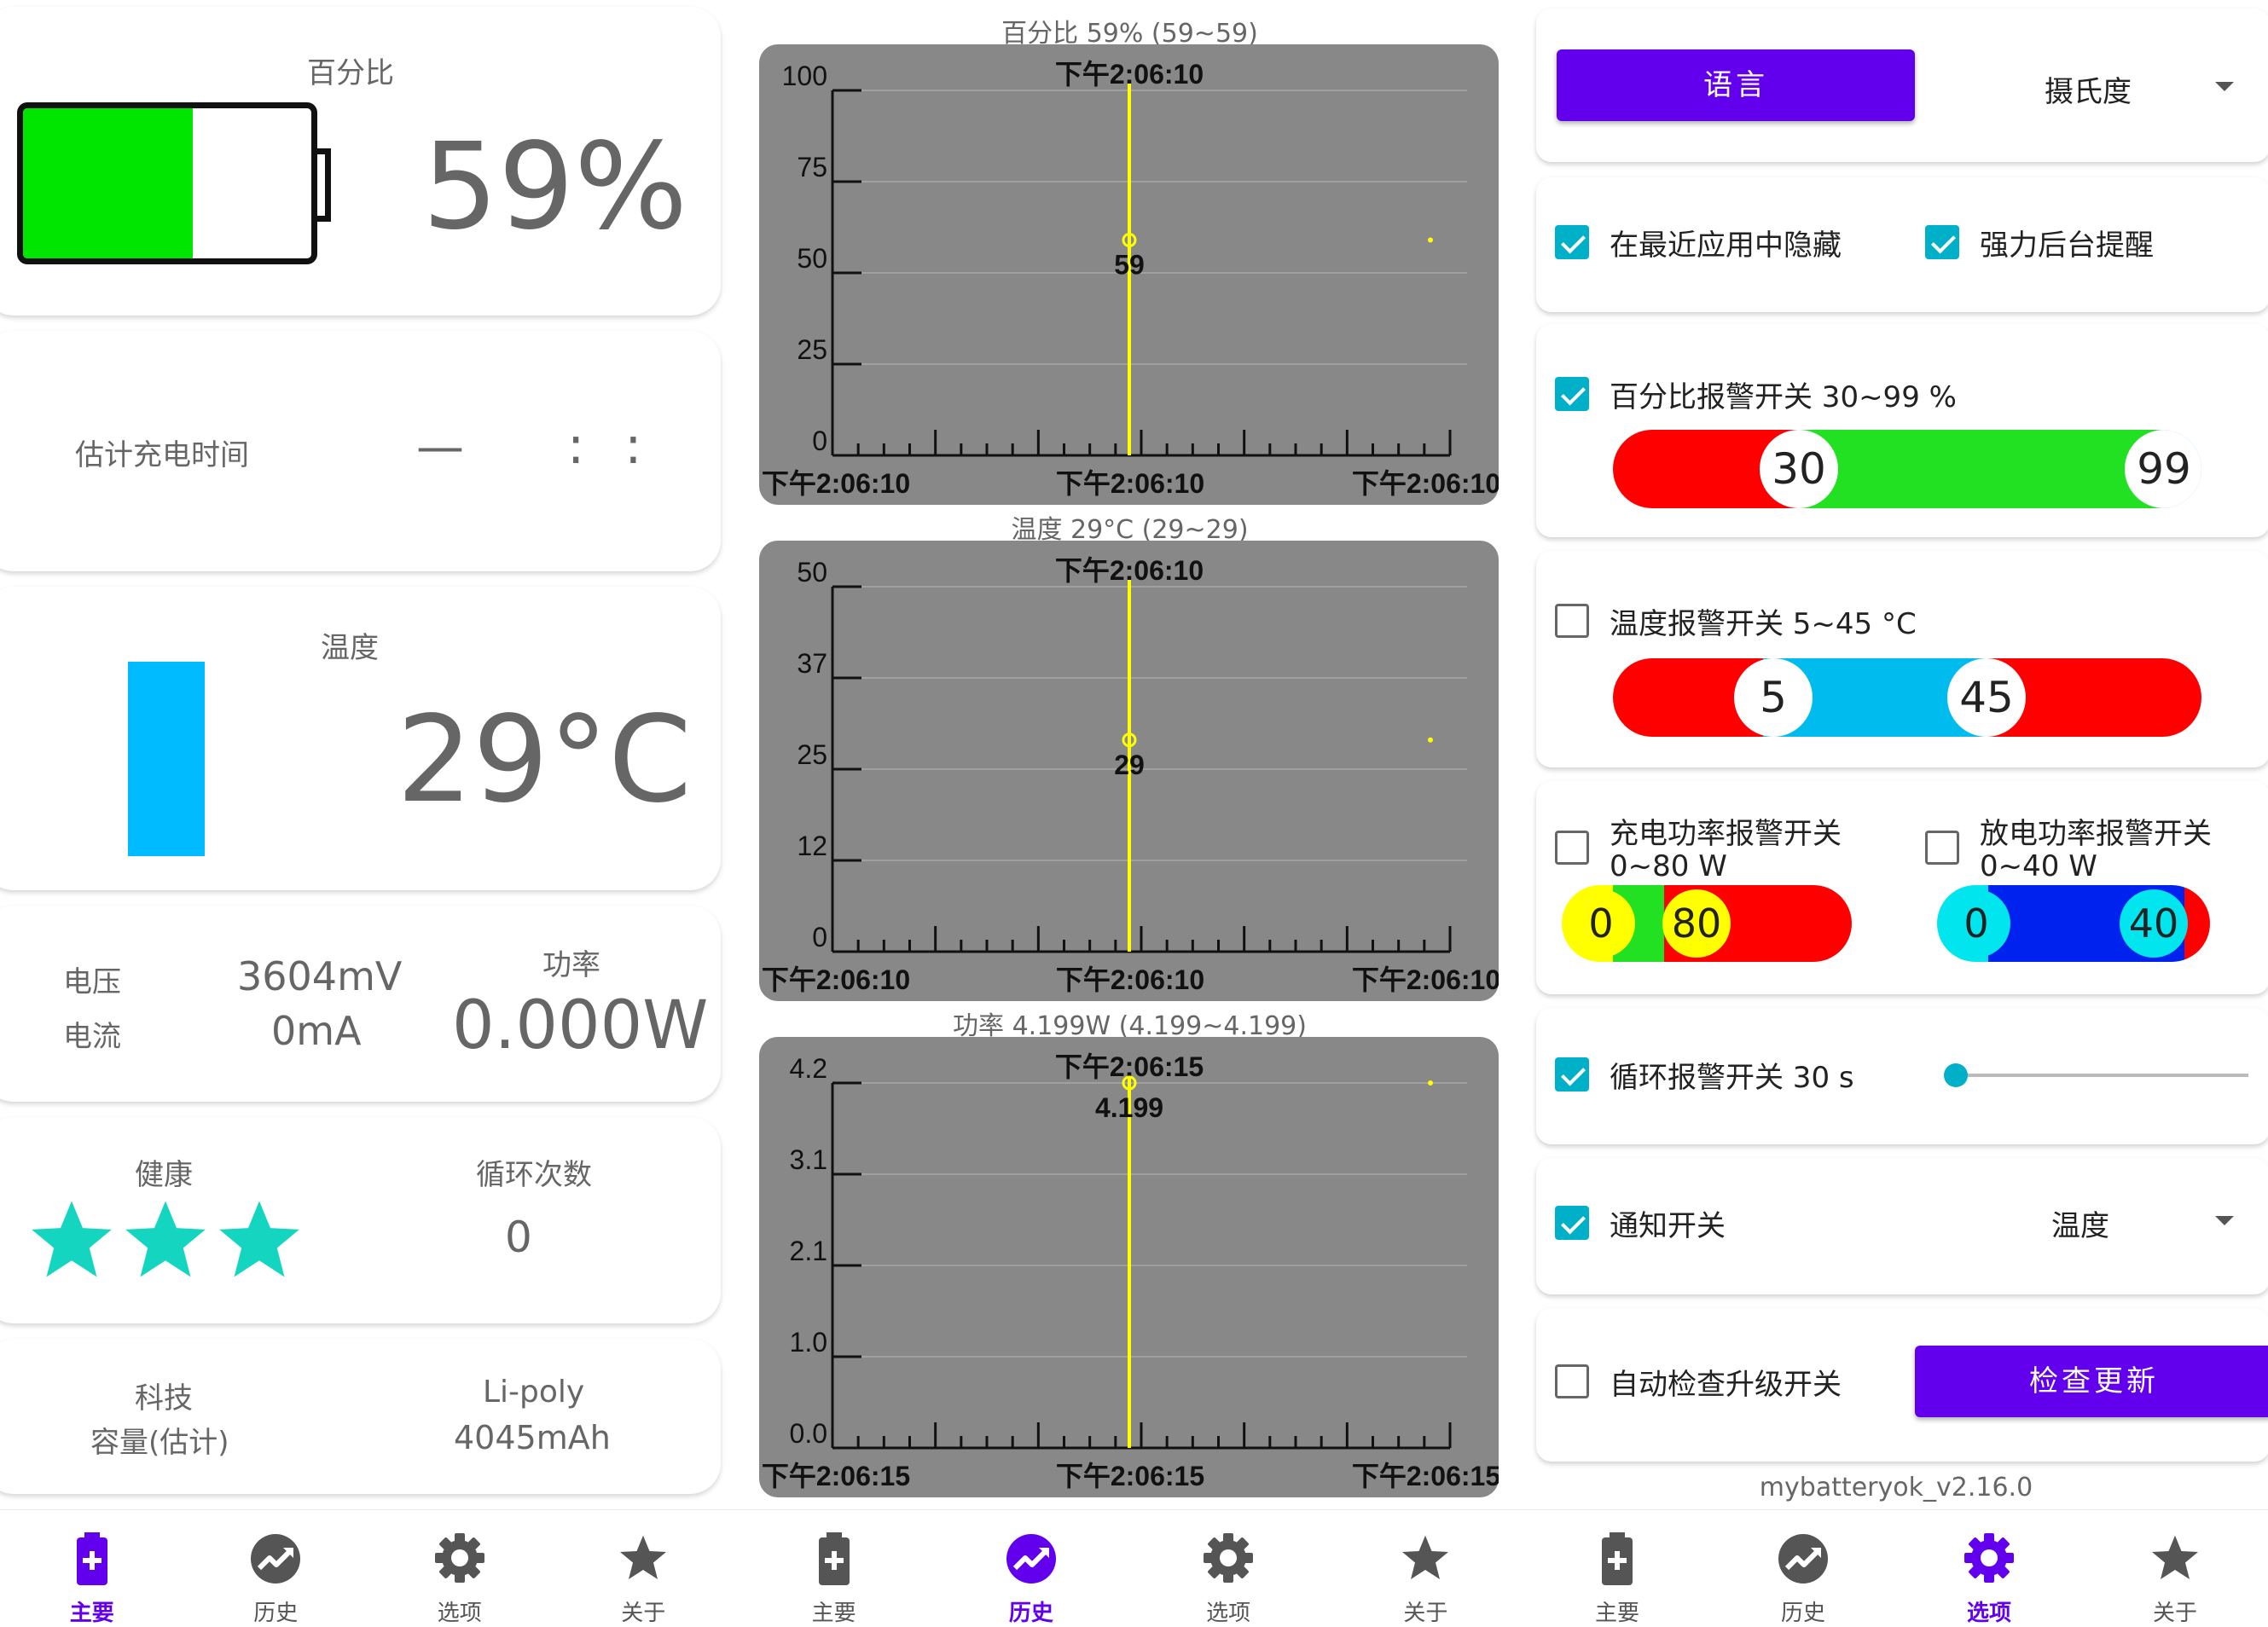  Describe the element at coordinates (1572, 394) in the screenshot. I see `percent-alarm-checkbox` at that location.